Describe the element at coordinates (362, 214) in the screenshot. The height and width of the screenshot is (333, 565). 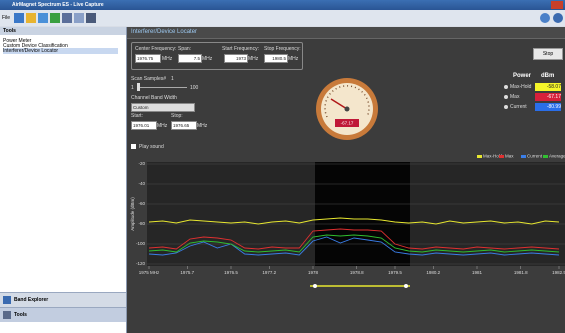
I see `channel-highlight` at that location.